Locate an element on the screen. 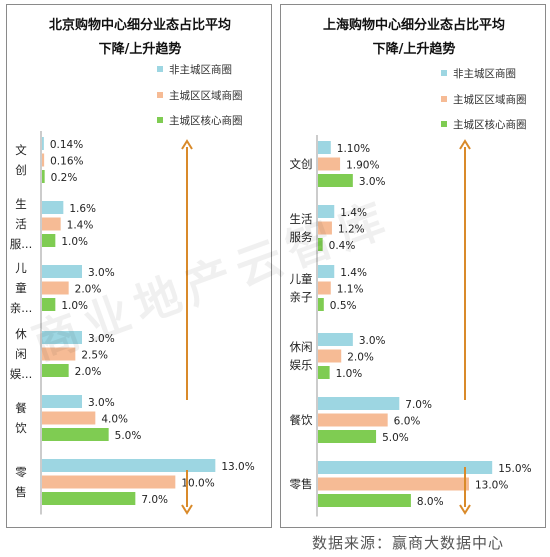 The height and width of the screenshot is (557, 550). shanghai-legend-label-2: 主城区区域商圈 is located at coordinates (490, 99).